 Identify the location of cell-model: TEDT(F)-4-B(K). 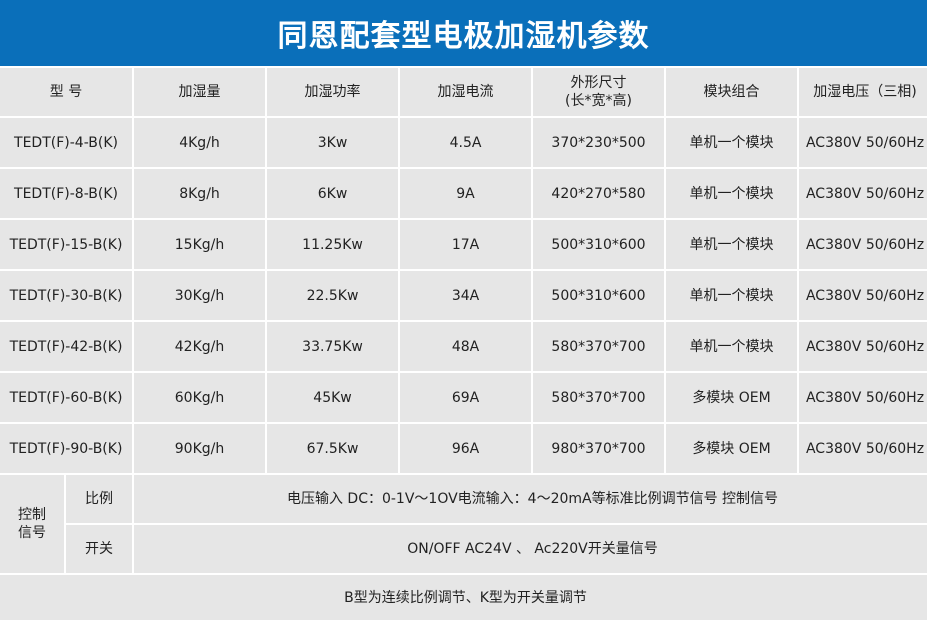
(66, 142).